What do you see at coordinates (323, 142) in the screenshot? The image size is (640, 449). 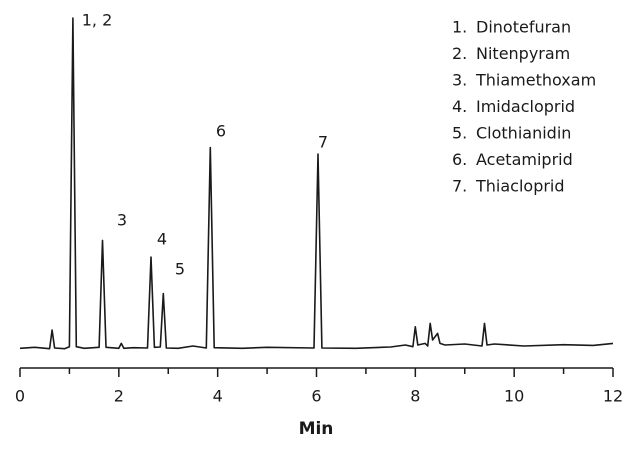 I see `peak-label: 7` at bounding box center [323, 142].